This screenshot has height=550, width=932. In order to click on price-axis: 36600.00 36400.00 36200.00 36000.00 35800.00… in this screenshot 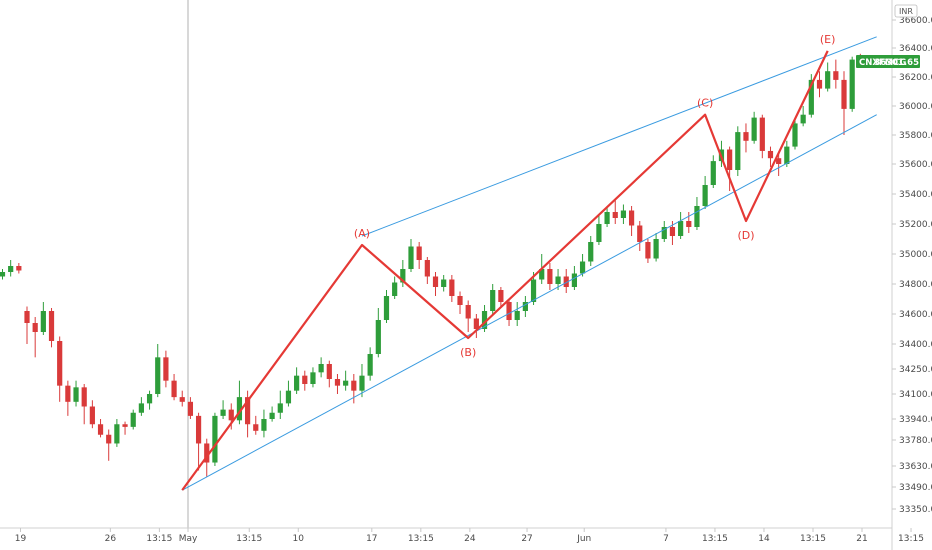, I will do `click(912, 265)`.